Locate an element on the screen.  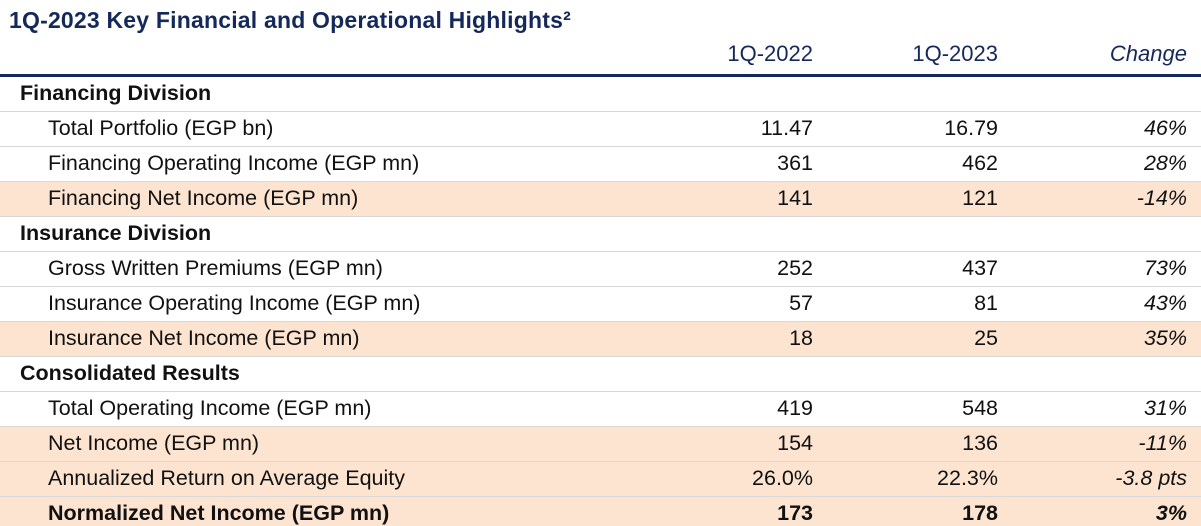
row-label: Gross Written Premiums (EGP mn) is located at coordinates (322, 269).